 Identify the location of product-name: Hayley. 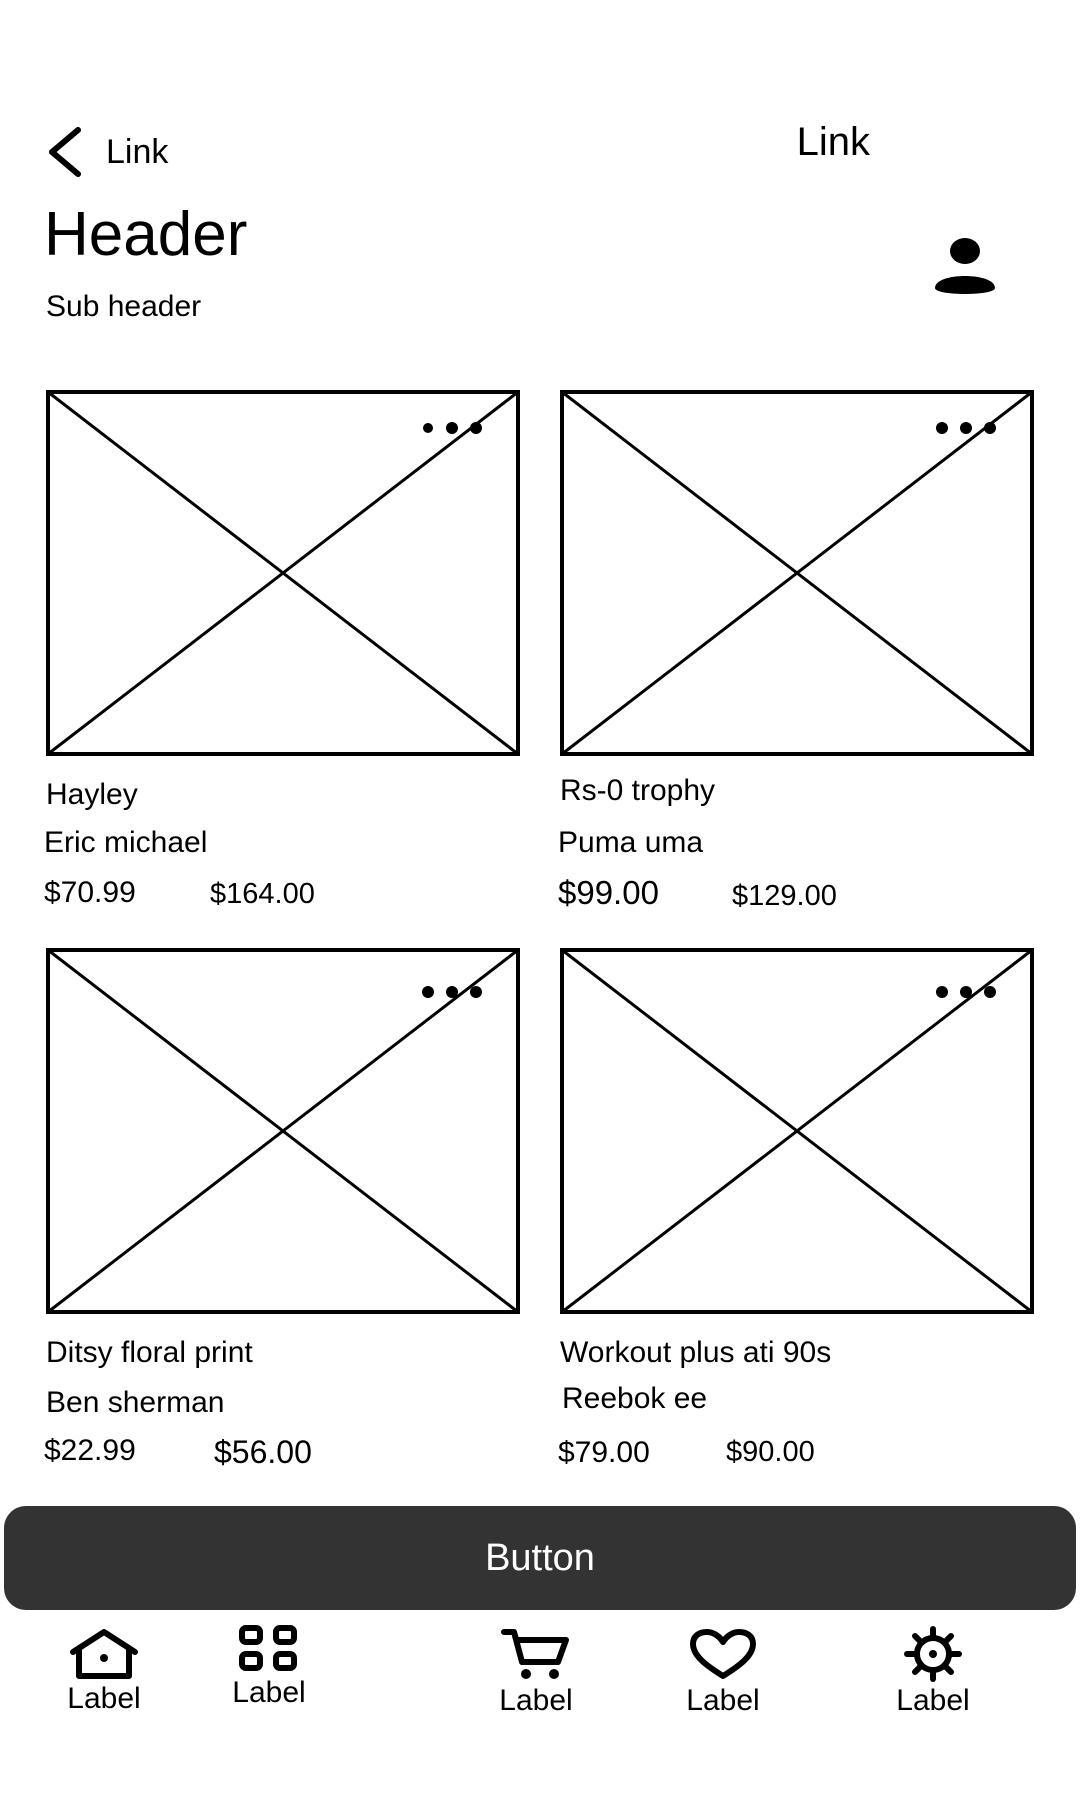
(92, 794).